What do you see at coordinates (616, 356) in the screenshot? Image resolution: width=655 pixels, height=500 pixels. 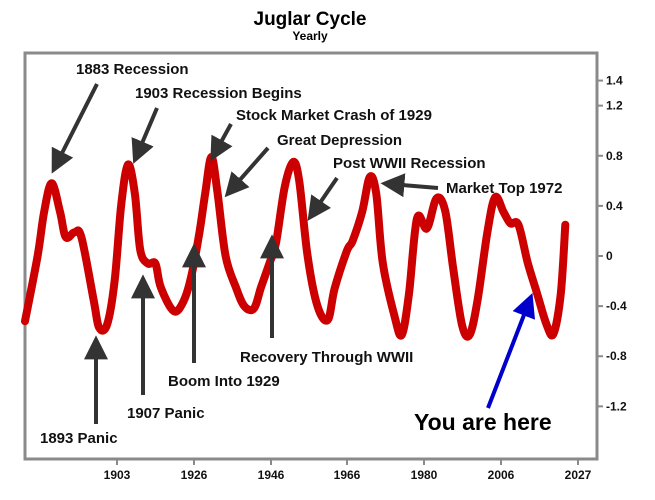 I see `y-tick-label: -0.8` at bounding box center [616, 356].